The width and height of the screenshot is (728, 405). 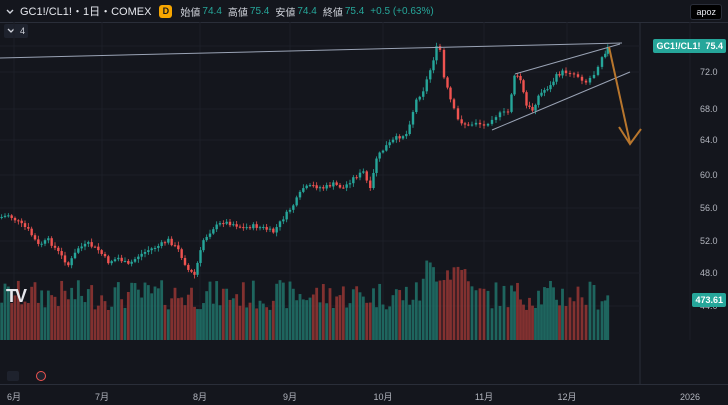 What do you see at coordinates (567, 59) in the screenshot?
I see `channel-upper-line` at bounding box center [567, 59].